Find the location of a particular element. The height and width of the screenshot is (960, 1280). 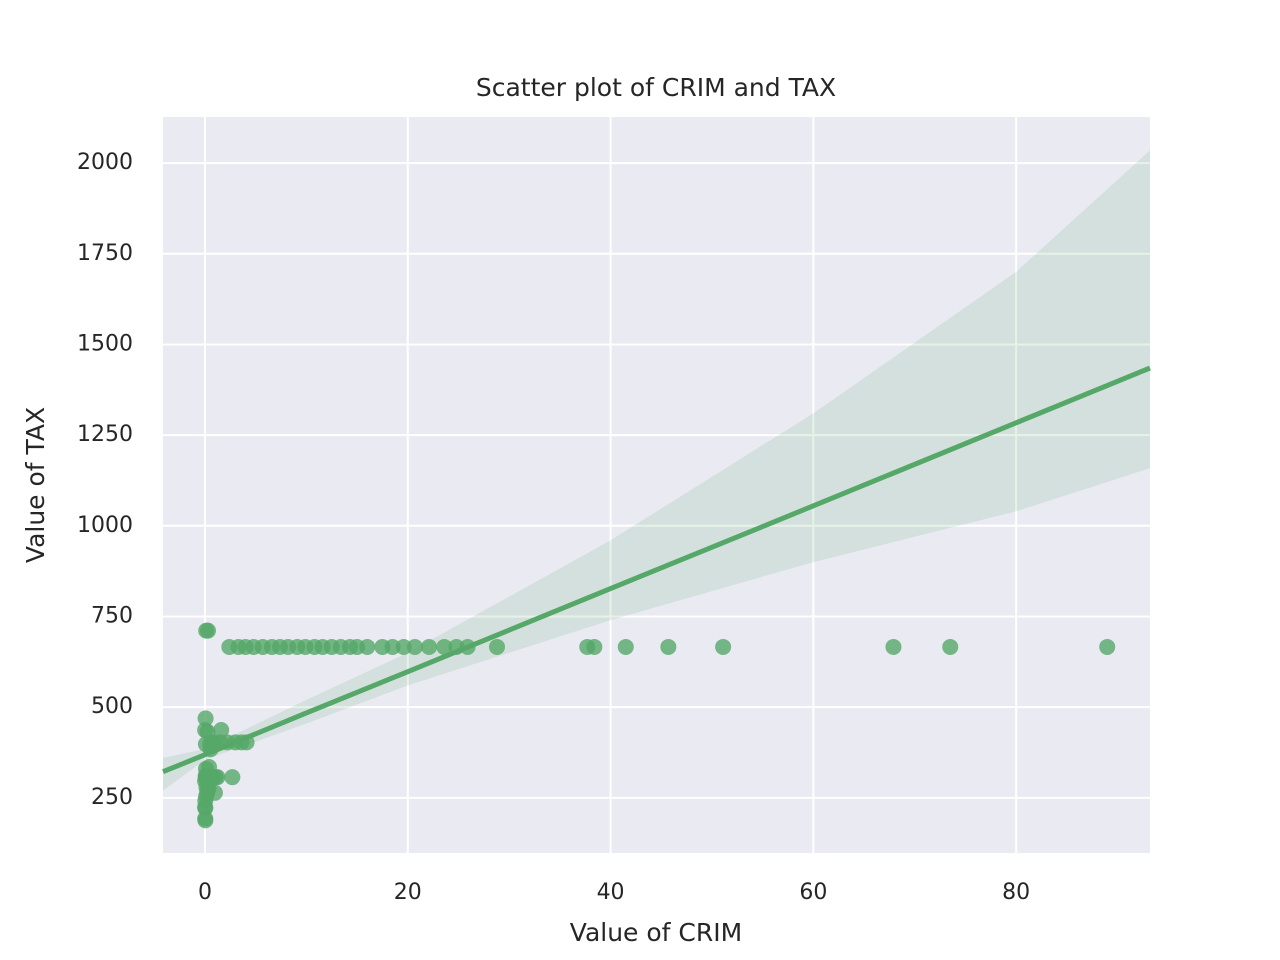

x-tick-label: 0 is located at coordinates (205, 892).